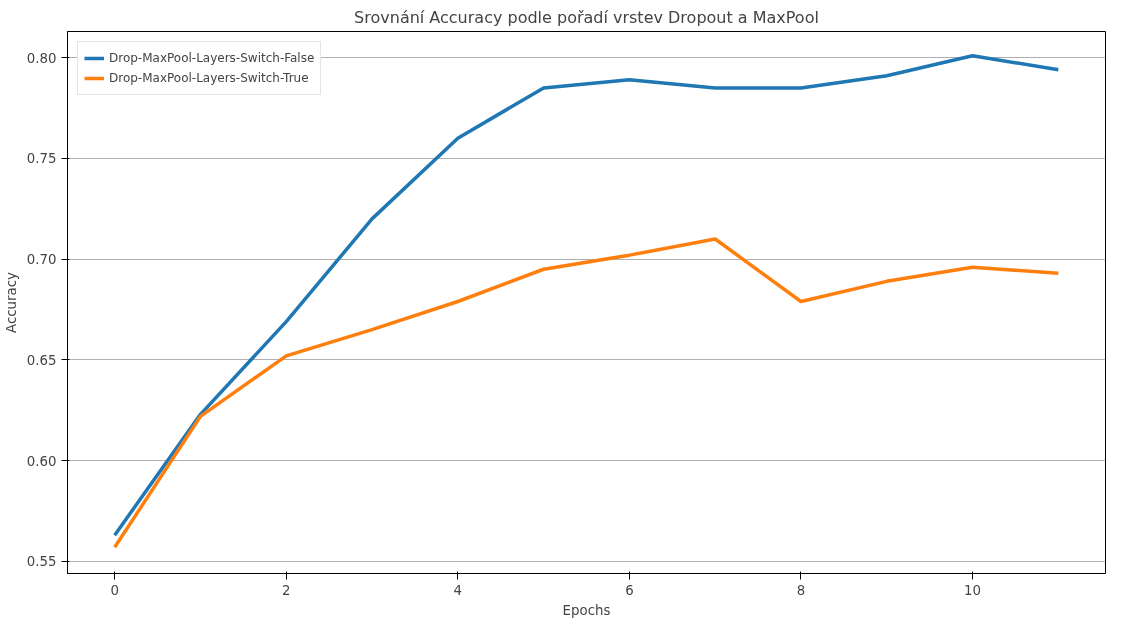 This screenshot has height=627, width=1121. I want to click on chart-title: Srovnání Accuracy podle pořadí vrstev Dropout a MaxPool, so click(586, 17).